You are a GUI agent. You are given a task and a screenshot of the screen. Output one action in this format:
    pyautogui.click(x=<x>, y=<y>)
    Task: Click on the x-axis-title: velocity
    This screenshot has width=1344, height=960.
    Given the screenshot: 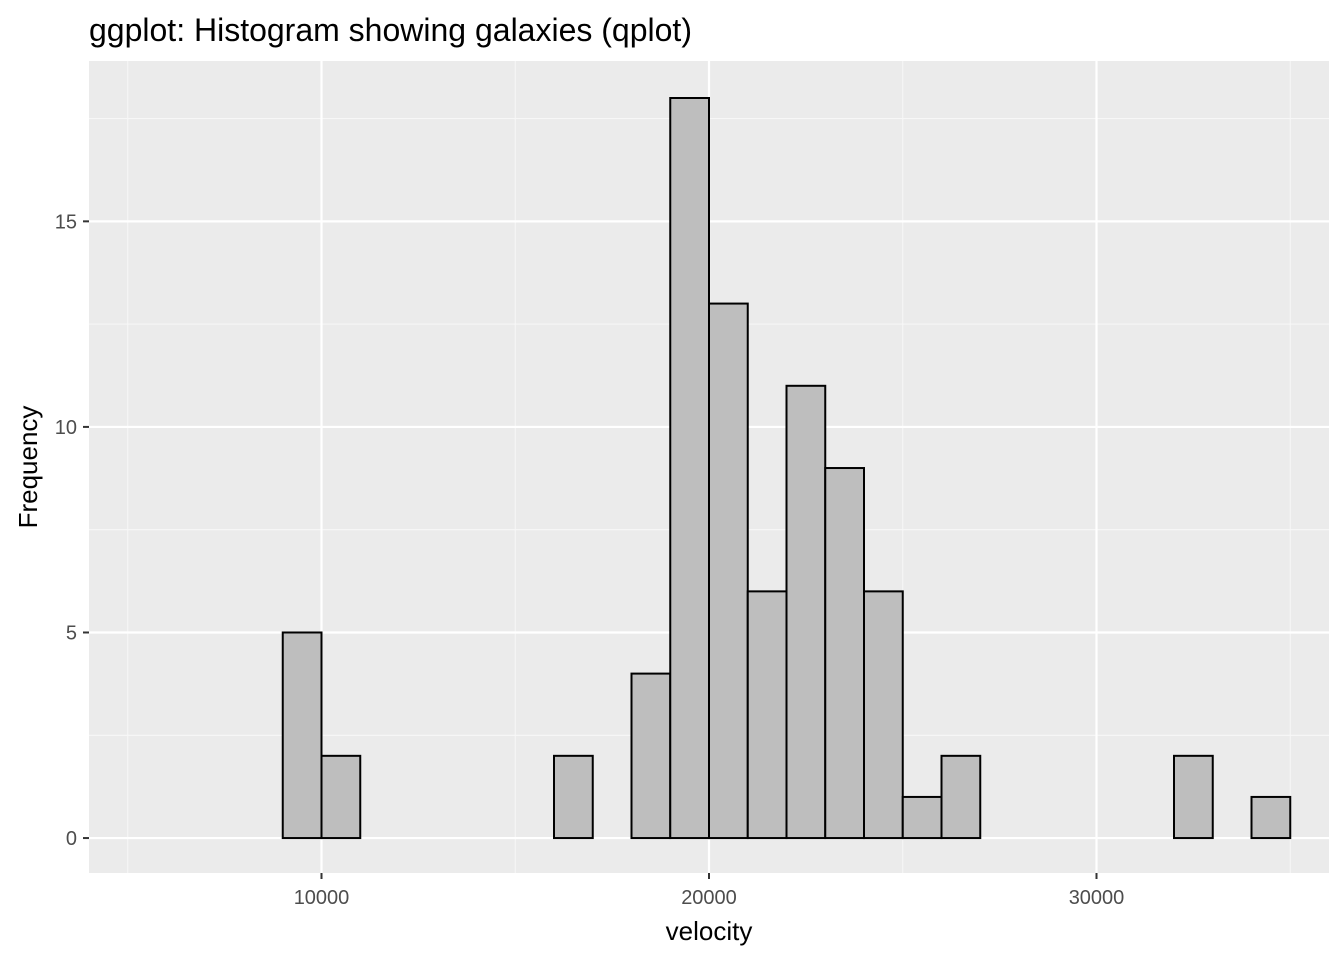 What is the action you would take?
    pyautogui.click(x=709, y=931)
    